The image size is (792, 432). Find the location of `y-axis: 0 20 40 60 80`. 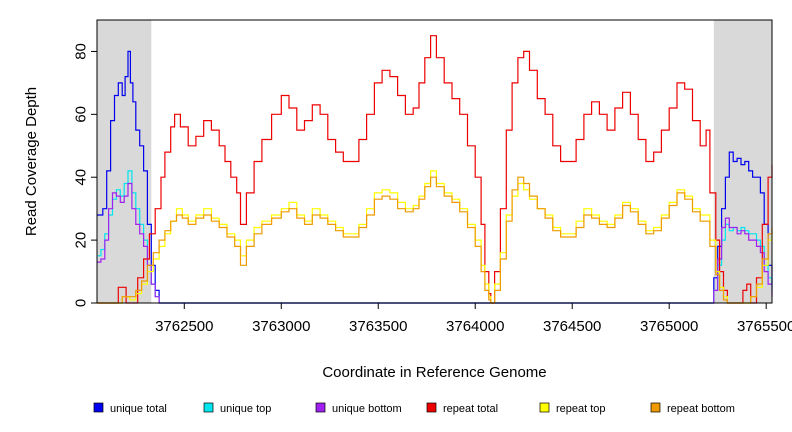

y-axis: 0 20 40 60 80 is located at coordinates (85, 175).